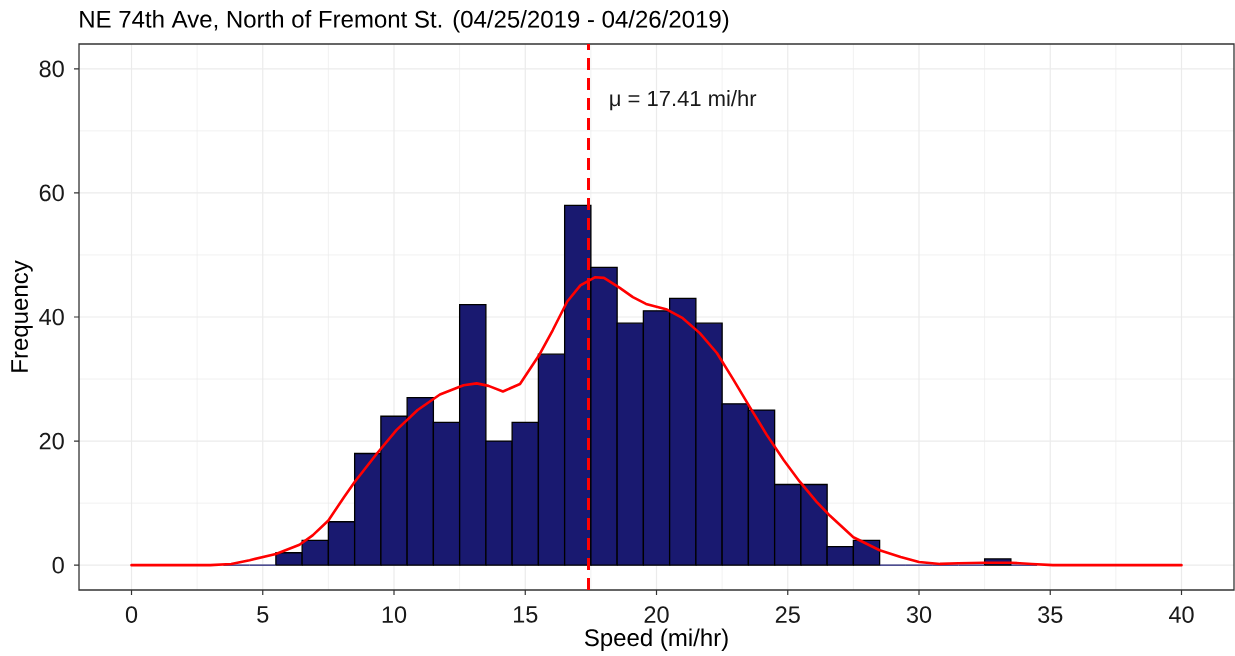  What do you see at coordinates (656, 614) in the screenshot?
I see `x-tick-label: 20` at bounding box center [656, 614].